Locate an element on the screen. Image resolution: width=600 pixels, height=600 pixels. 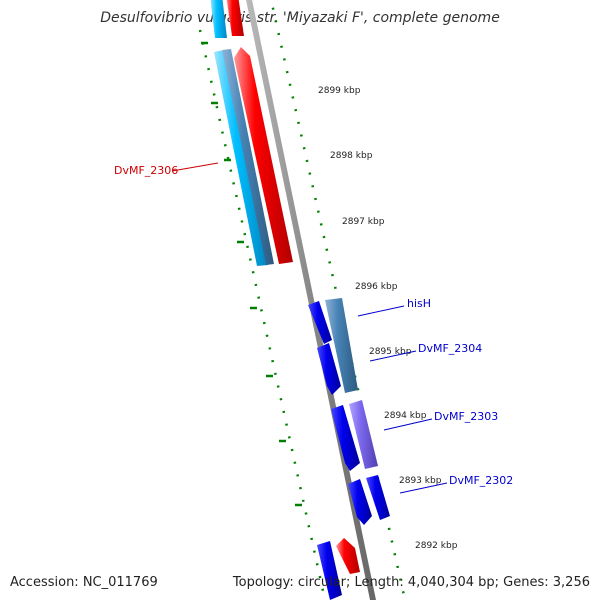
scale-label: 2897 kbp is located at coordinates (363, 222).